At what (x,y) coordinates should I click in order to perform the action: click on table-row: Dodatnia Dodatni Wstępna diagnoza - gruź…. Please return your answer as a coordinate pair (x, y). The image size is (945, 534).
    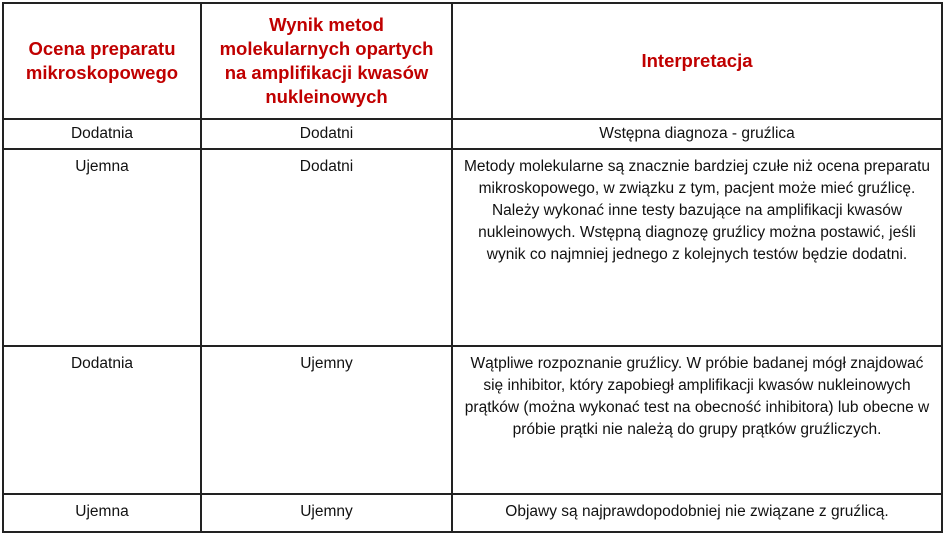
    Looking at the image, I should click on (472, 134).